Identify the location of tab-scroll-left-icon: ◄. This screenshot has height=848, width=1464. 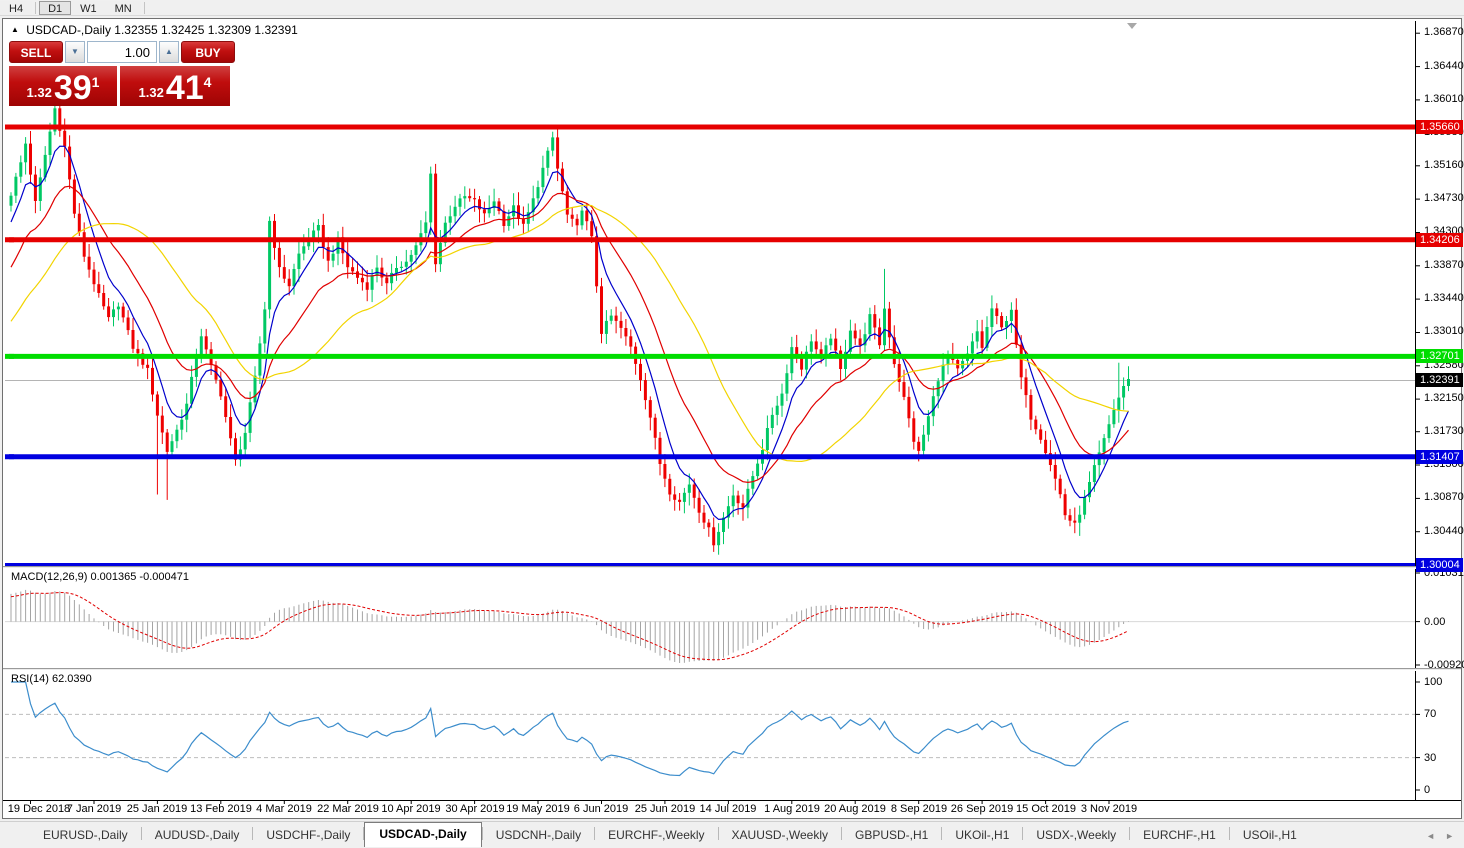
(1431, 836).